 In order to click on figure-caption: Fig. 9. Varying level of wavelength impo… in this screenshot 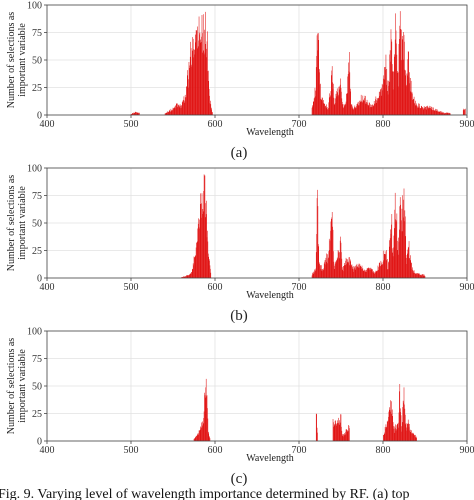, I will do `click(205, 493)`.